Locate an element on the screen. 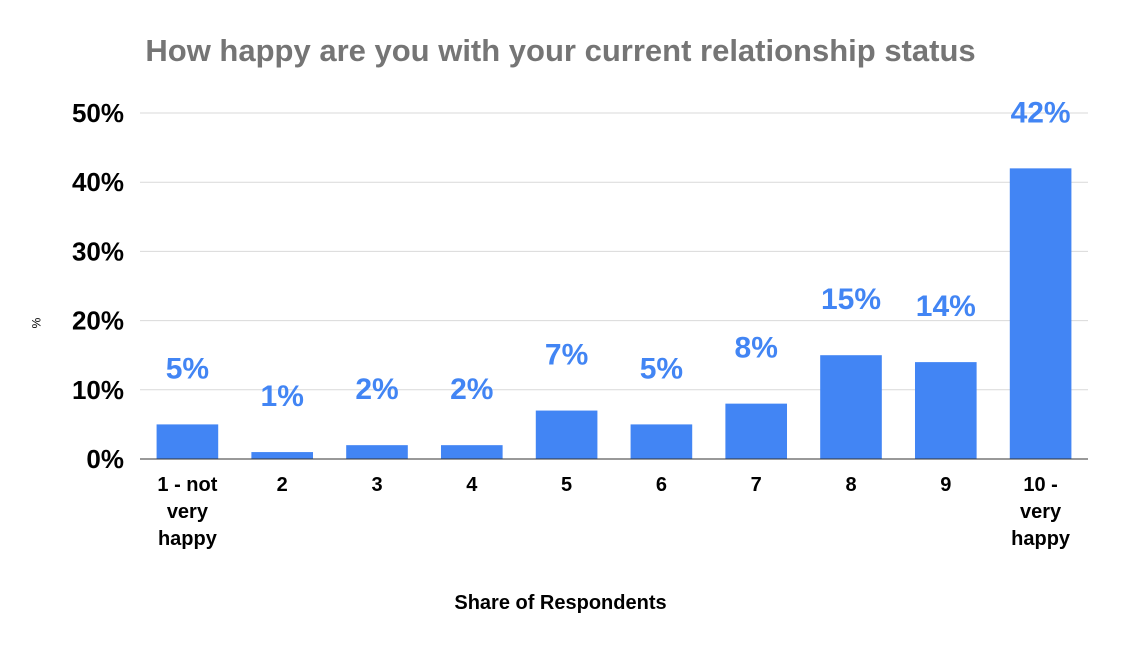  x-tick-label: 9 is located at coordinates (945, 485).